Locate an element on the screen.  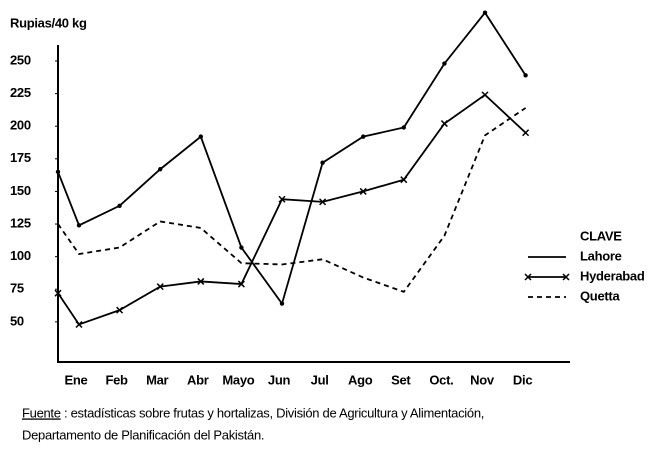
y-tick-label: 150 is located at coordinates (20, 190).